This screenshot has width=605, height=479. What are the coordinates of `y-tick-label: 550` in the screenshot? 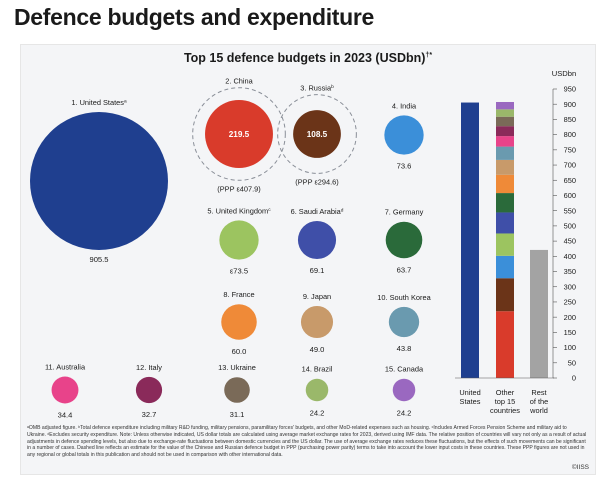 It's located at (570, 210).